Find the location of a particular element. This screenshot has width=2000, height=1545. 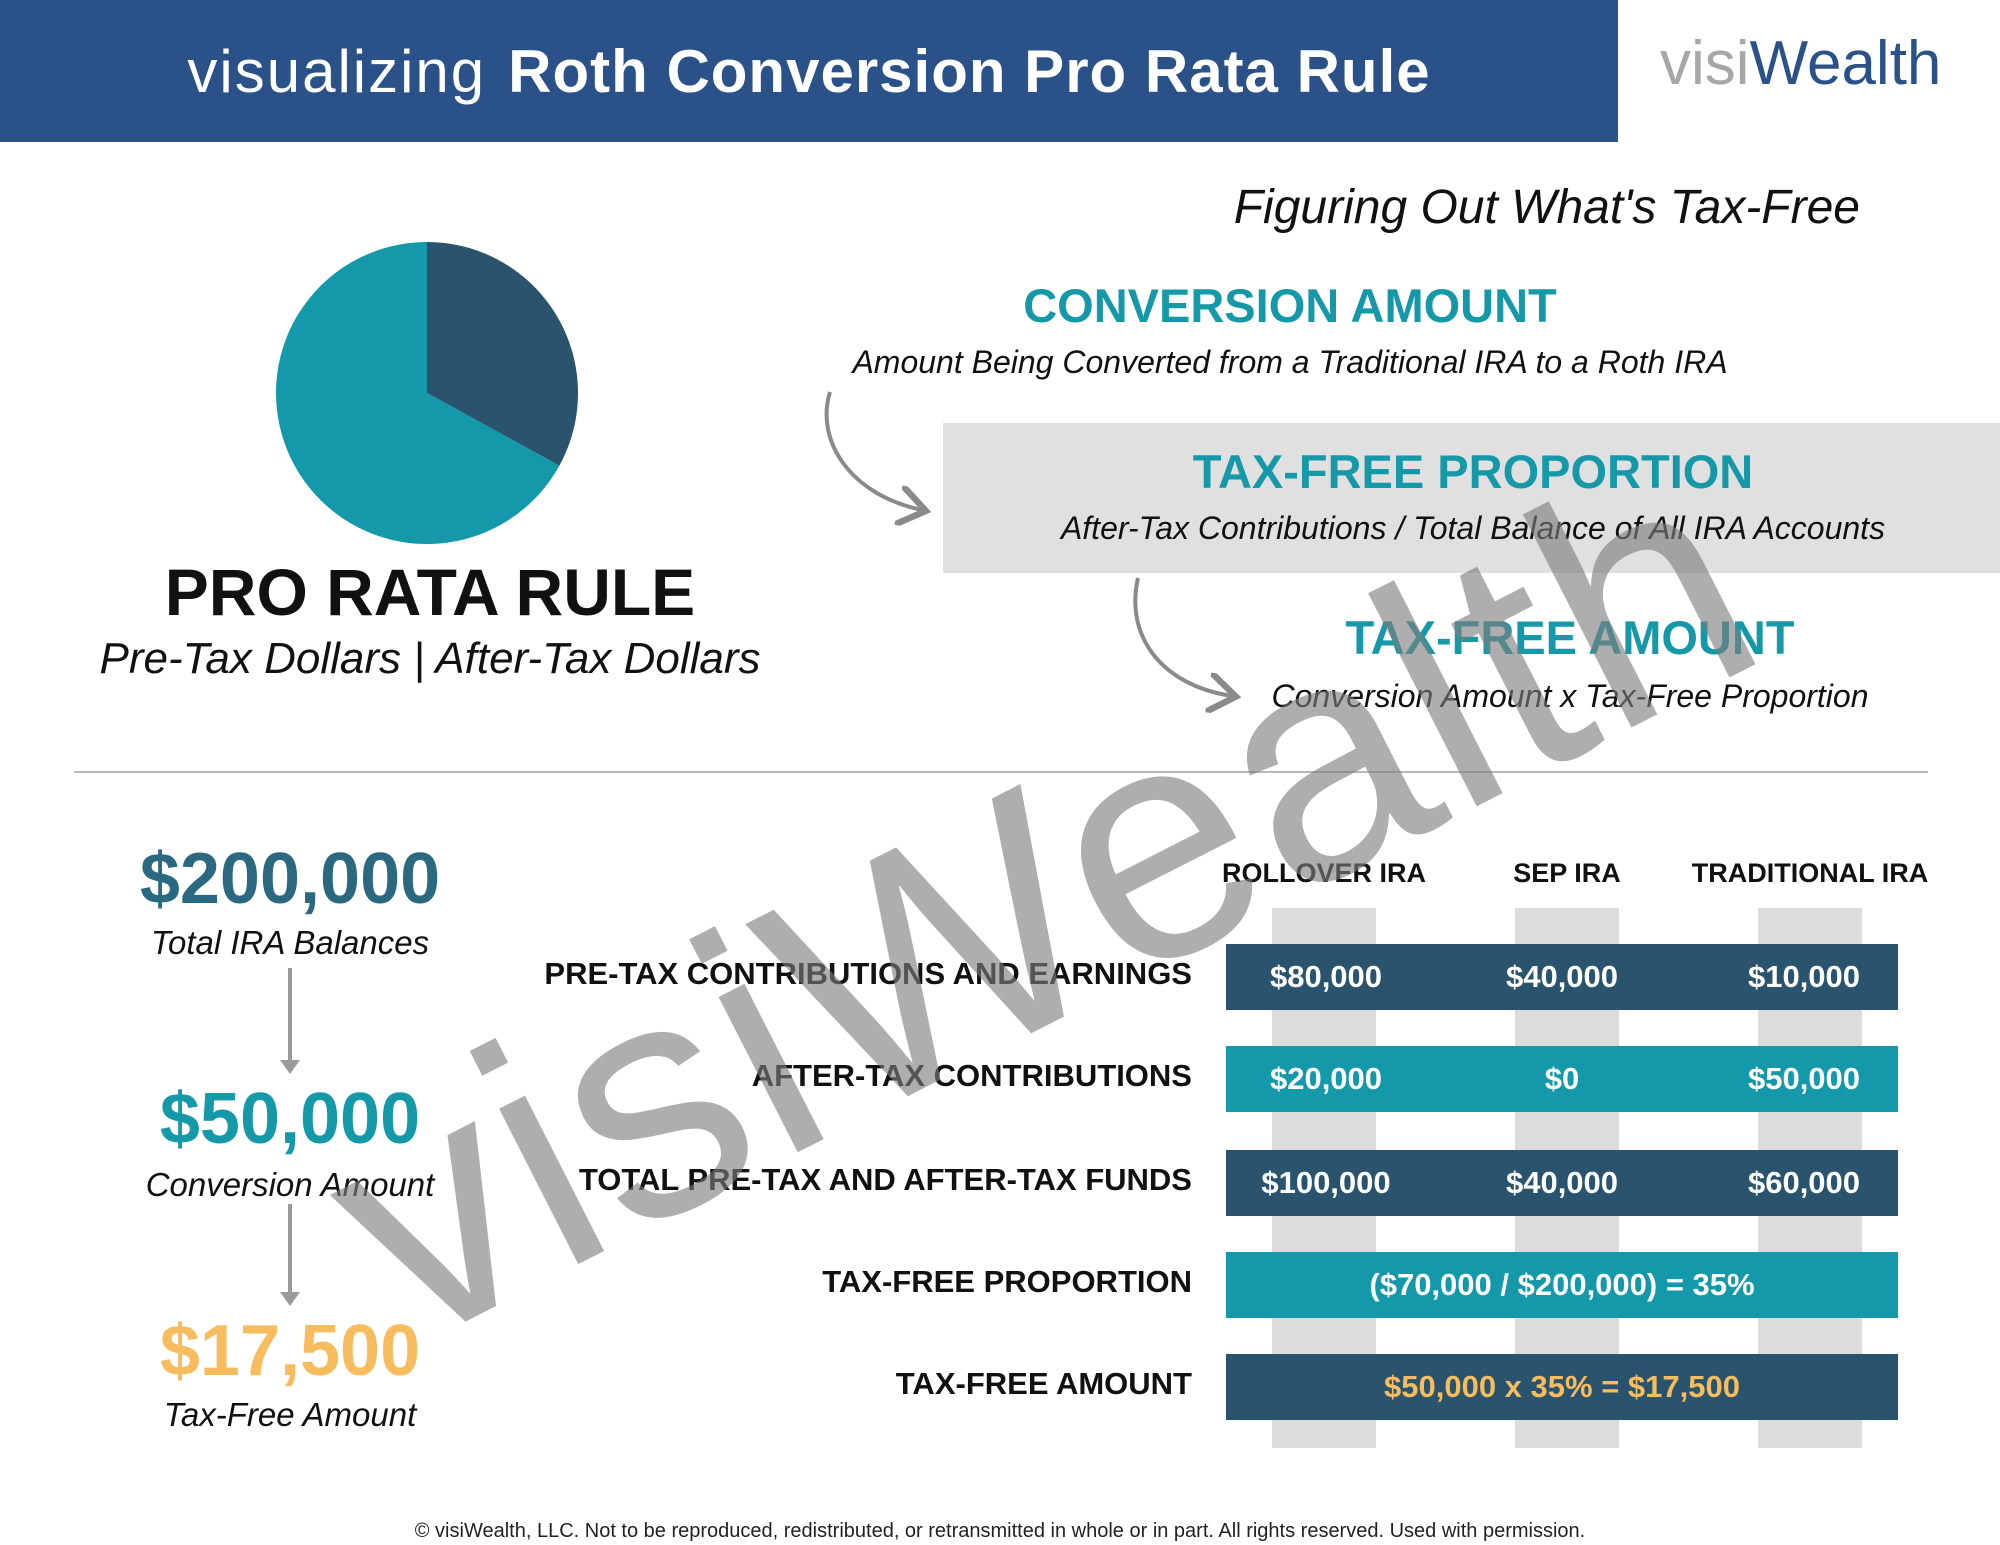

table-row: $100,000 $40,000 $60,000 is located at coordinates (1562, 1183).